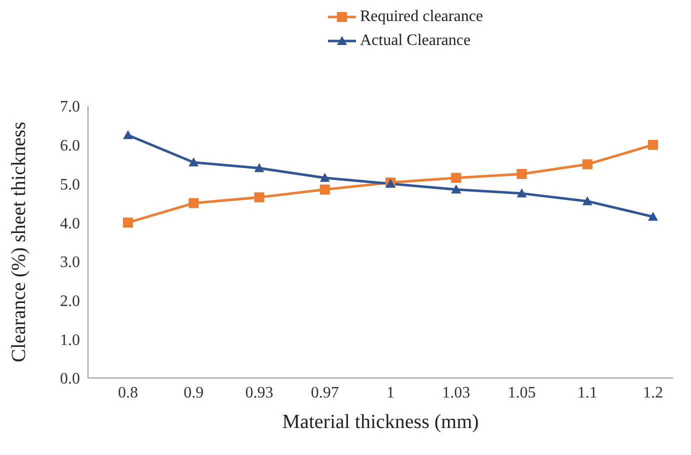  I want to click on y-tick-label: 3.0, so click(70, 263).